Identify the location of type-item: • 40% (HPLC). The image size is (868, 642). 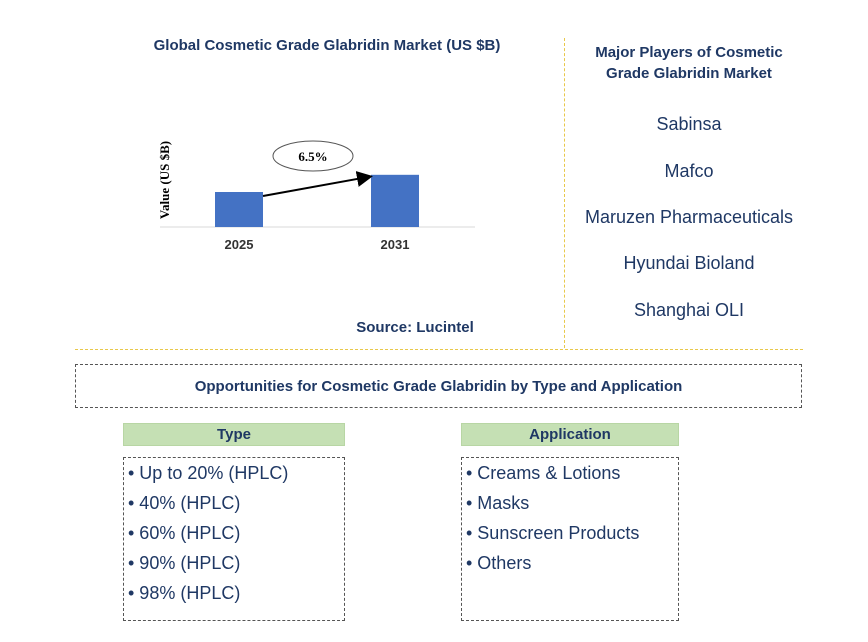
(184, 503).